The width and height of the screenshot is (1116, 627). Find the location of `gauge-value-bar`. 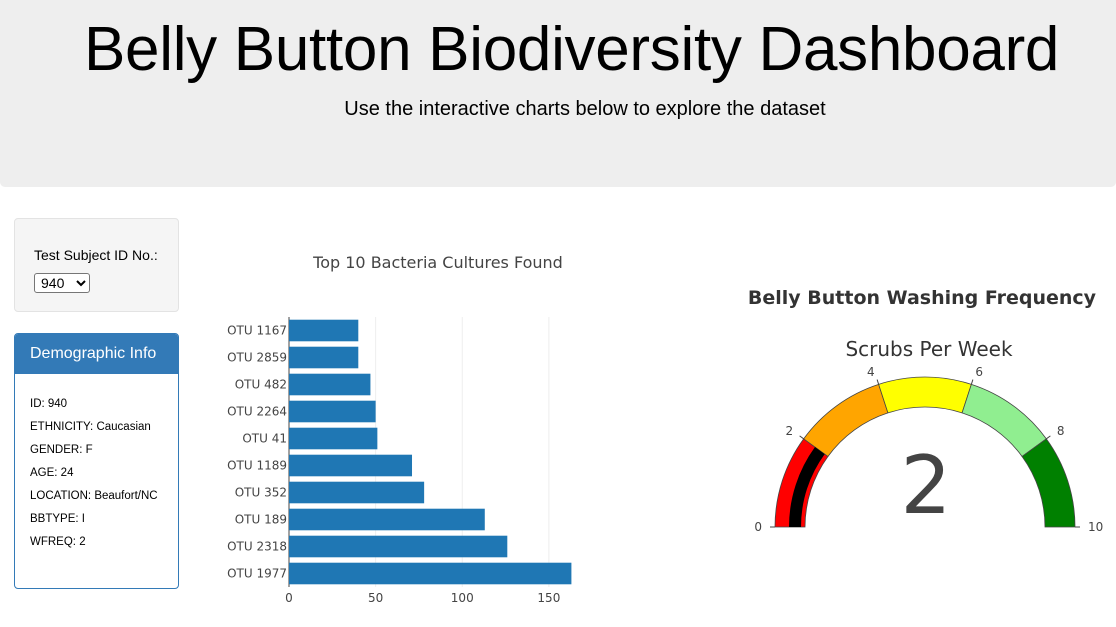

gauge-value-bar is located at coordinates (807, 487).